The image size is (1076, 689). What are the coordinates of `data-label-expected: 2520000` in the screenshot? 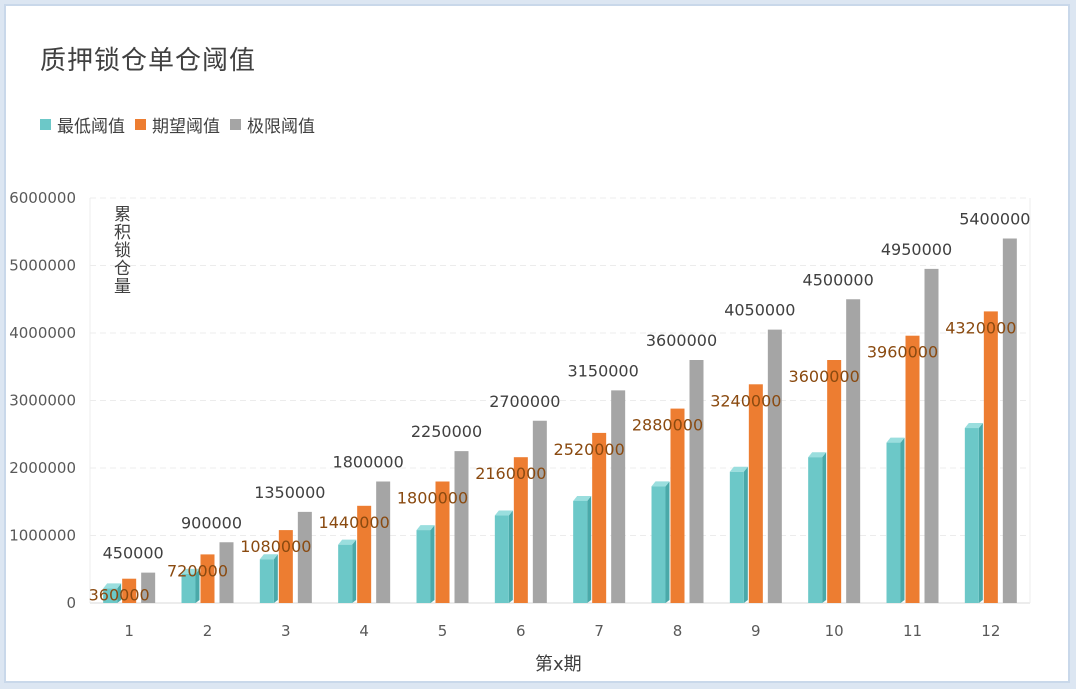 It's located at (589, 449).